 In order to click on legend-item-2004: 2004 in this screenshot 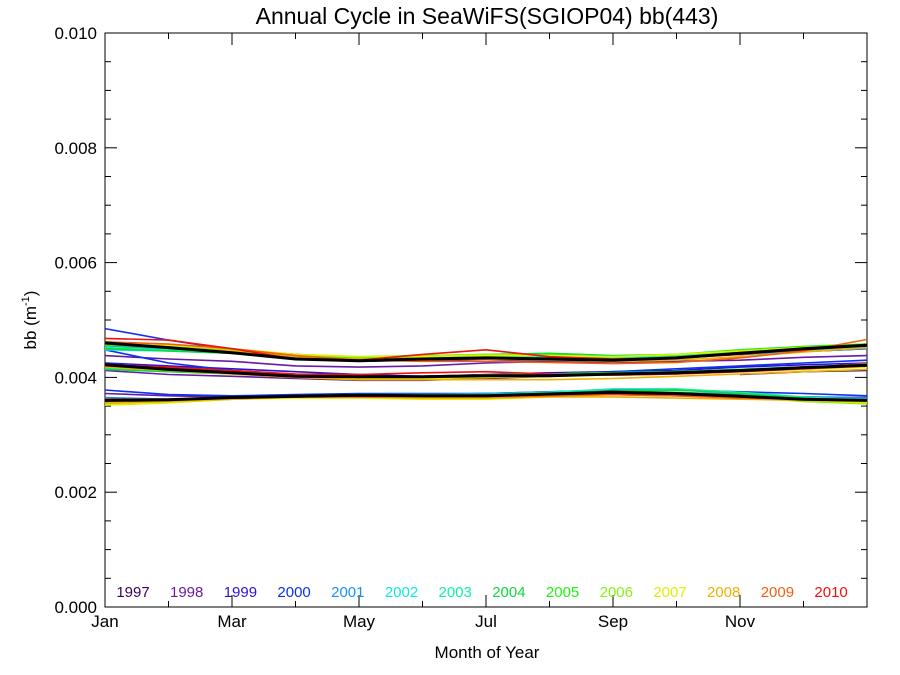, I will do `click(508, 592)`.